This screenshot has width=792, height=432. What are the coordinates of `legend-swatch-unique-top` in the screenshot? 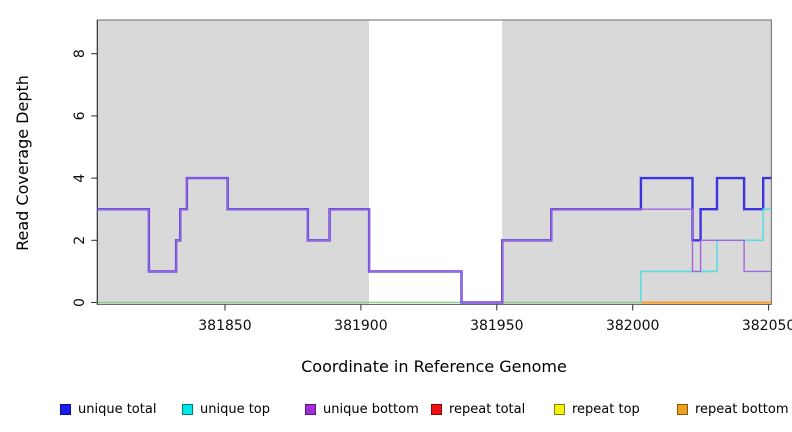 It's located at (187, 409).